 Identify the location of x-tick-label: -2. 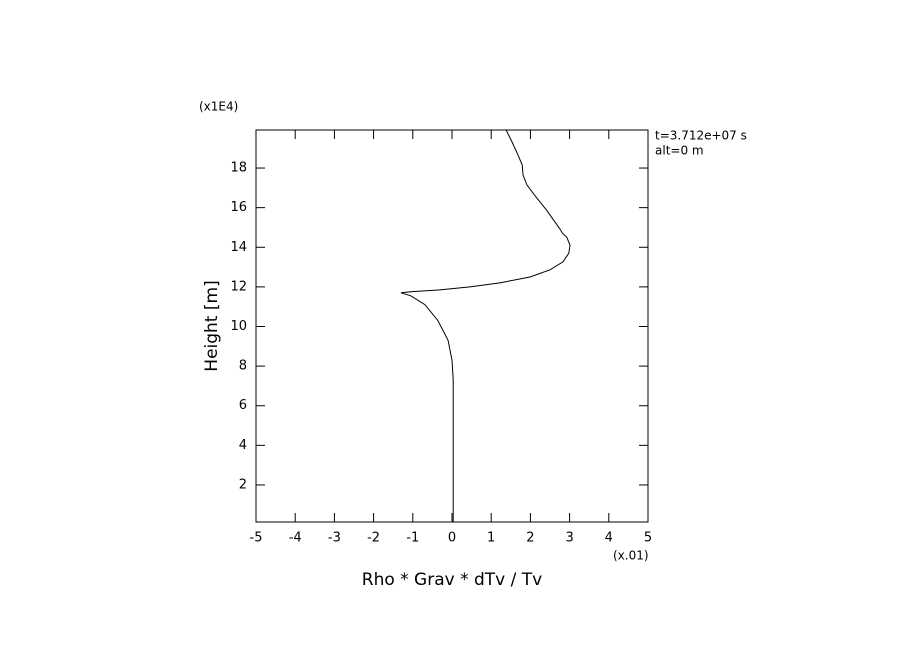
(373, 538).